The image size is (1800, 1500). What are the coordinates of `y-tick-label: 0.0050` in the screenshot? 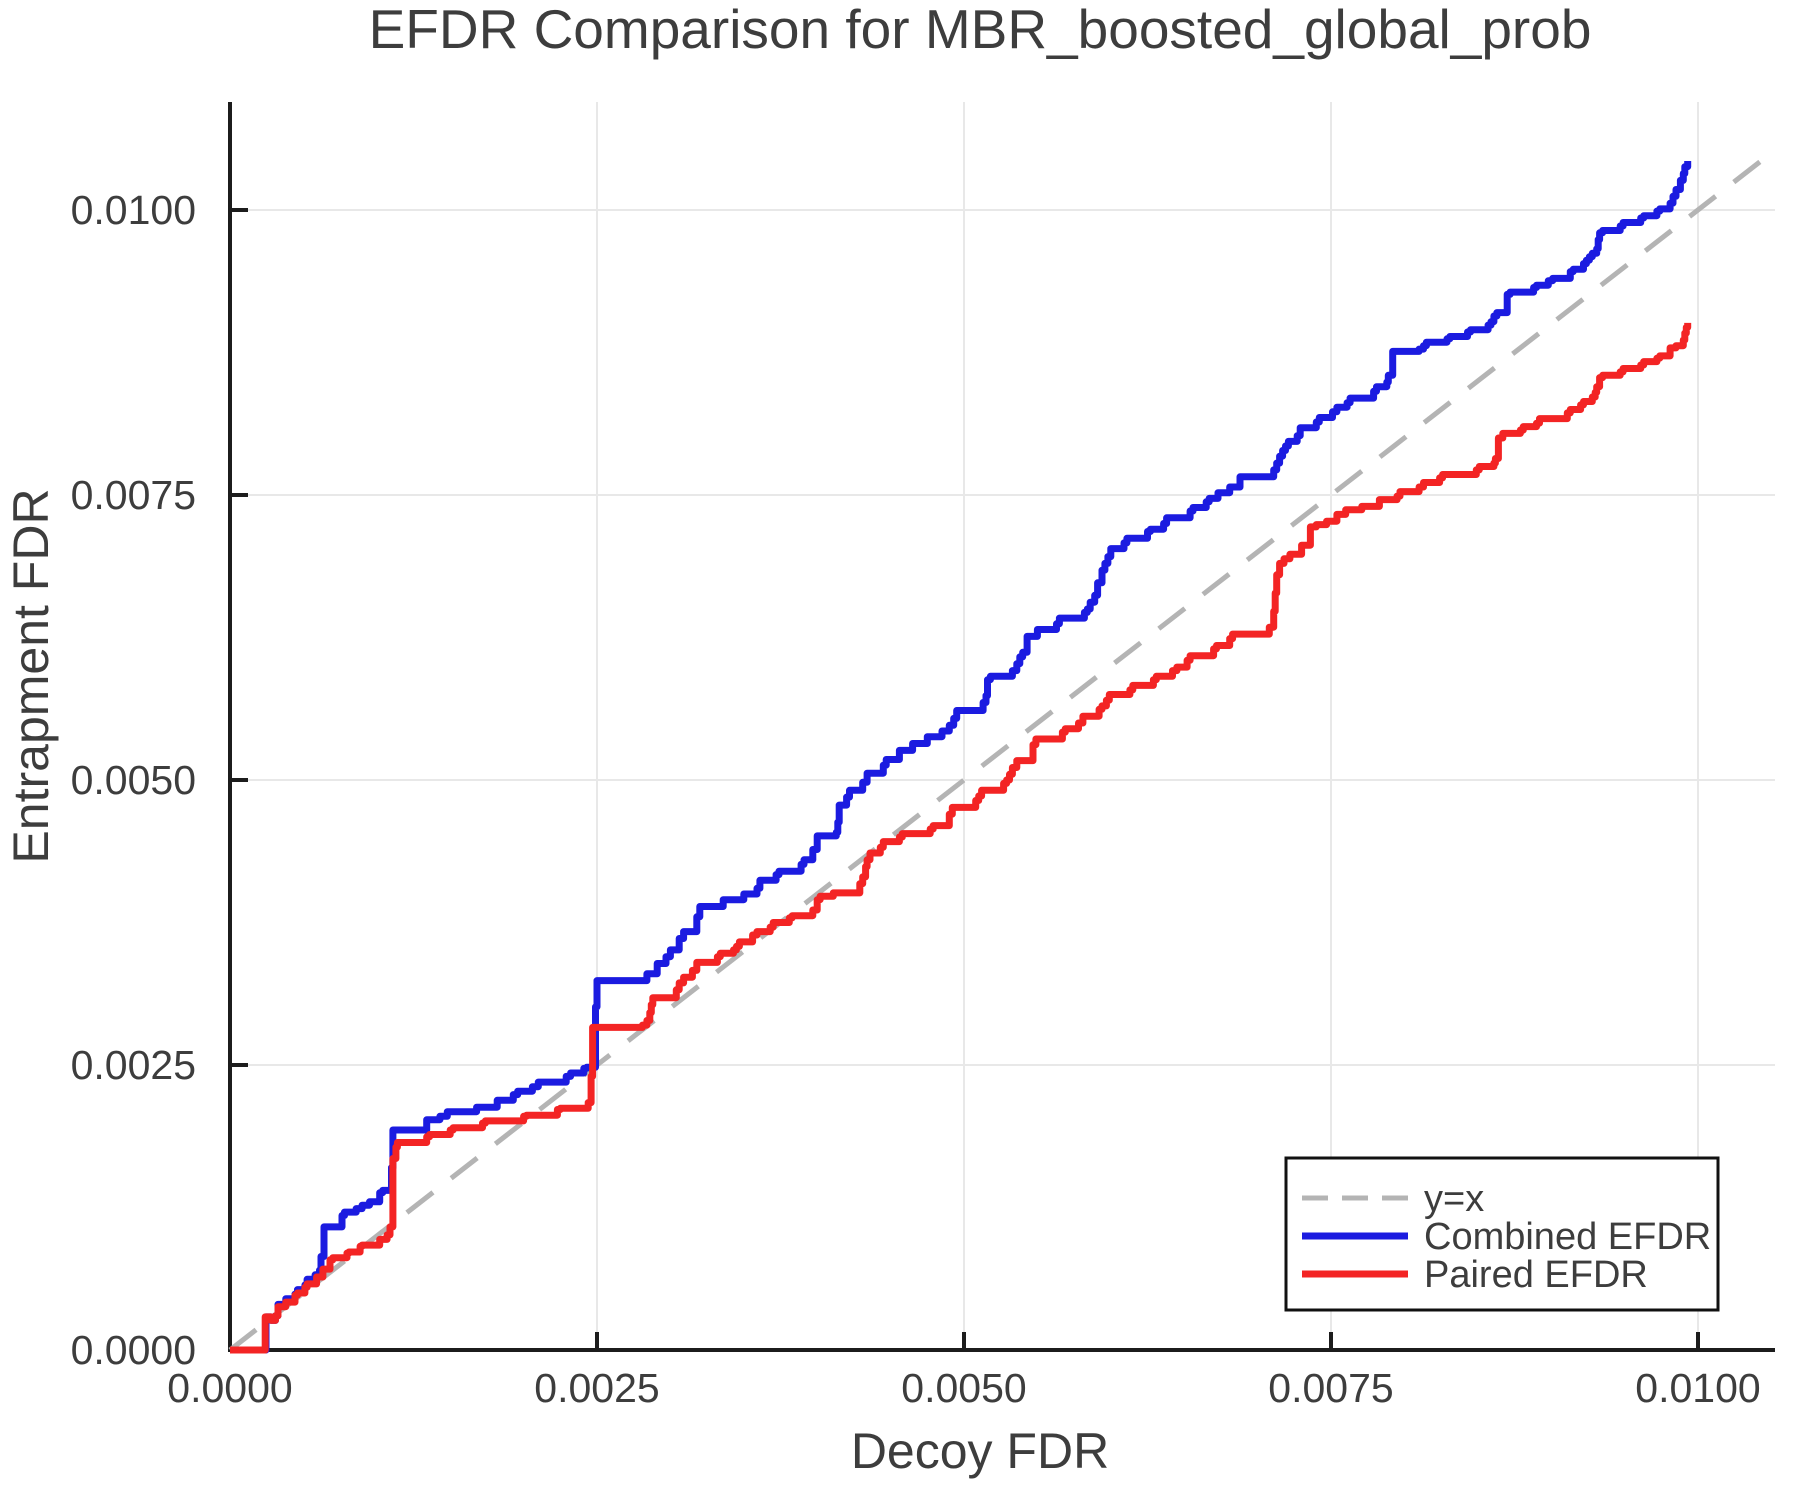 It's located at (133, 780).